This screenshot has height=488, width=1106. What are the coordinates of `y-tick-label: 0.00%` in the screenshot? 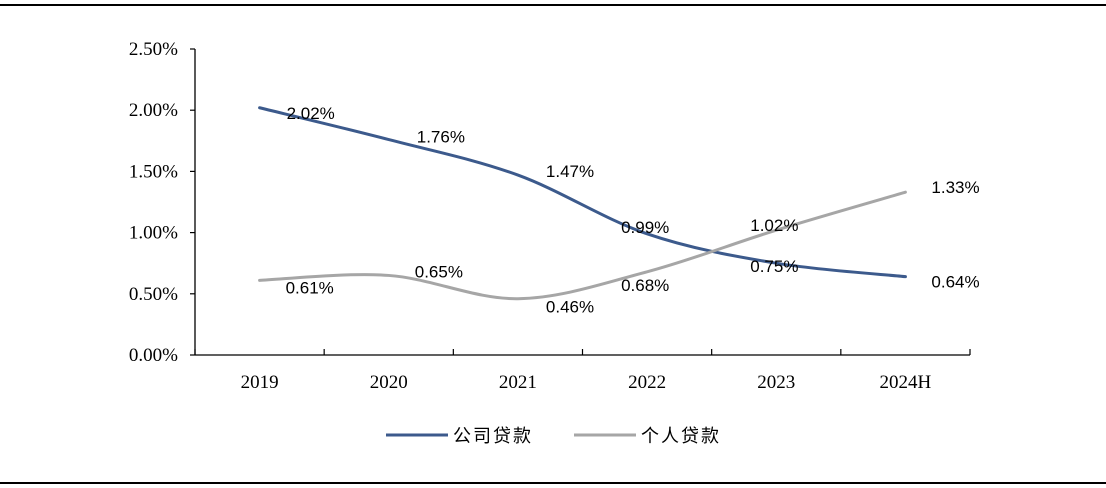 It's located at (153, 355).